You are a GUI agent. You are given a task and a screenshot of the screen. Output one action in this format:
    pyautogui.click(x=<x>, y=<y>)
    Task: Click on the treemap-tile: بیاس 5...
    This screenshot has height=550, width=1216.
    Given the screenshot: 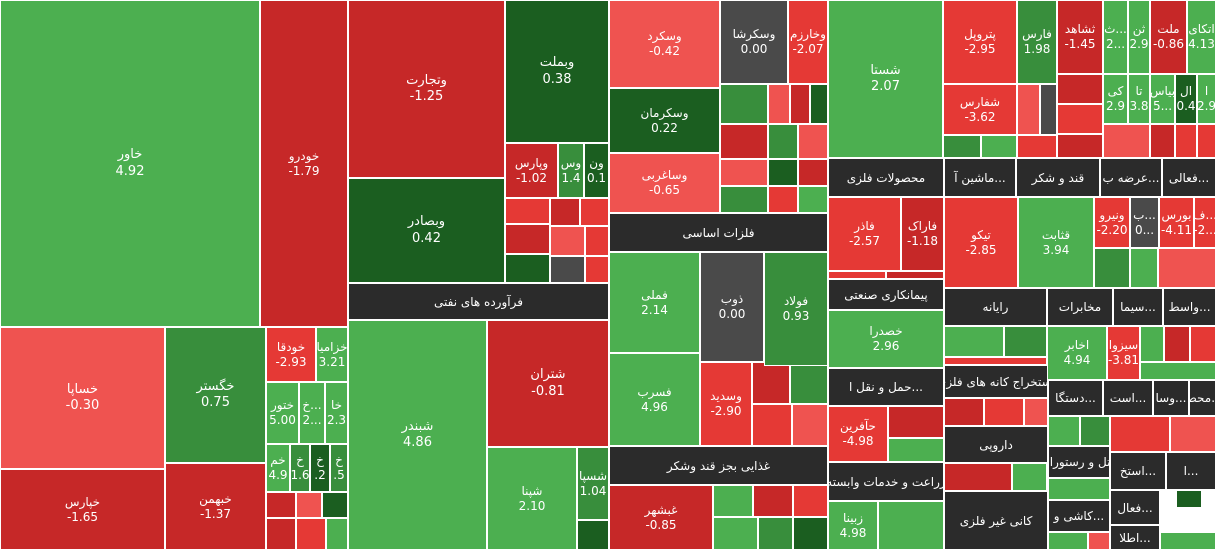 What is the action you would take?
    pyautogui.click(x=1162, y=99)
    